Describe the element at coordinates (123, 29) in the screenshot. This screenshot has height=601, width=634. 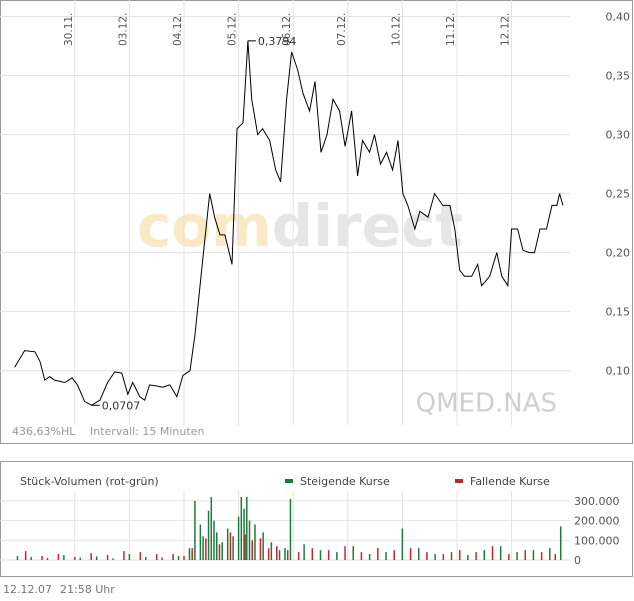
I see `x-tick-label: 03.12.` at that location.